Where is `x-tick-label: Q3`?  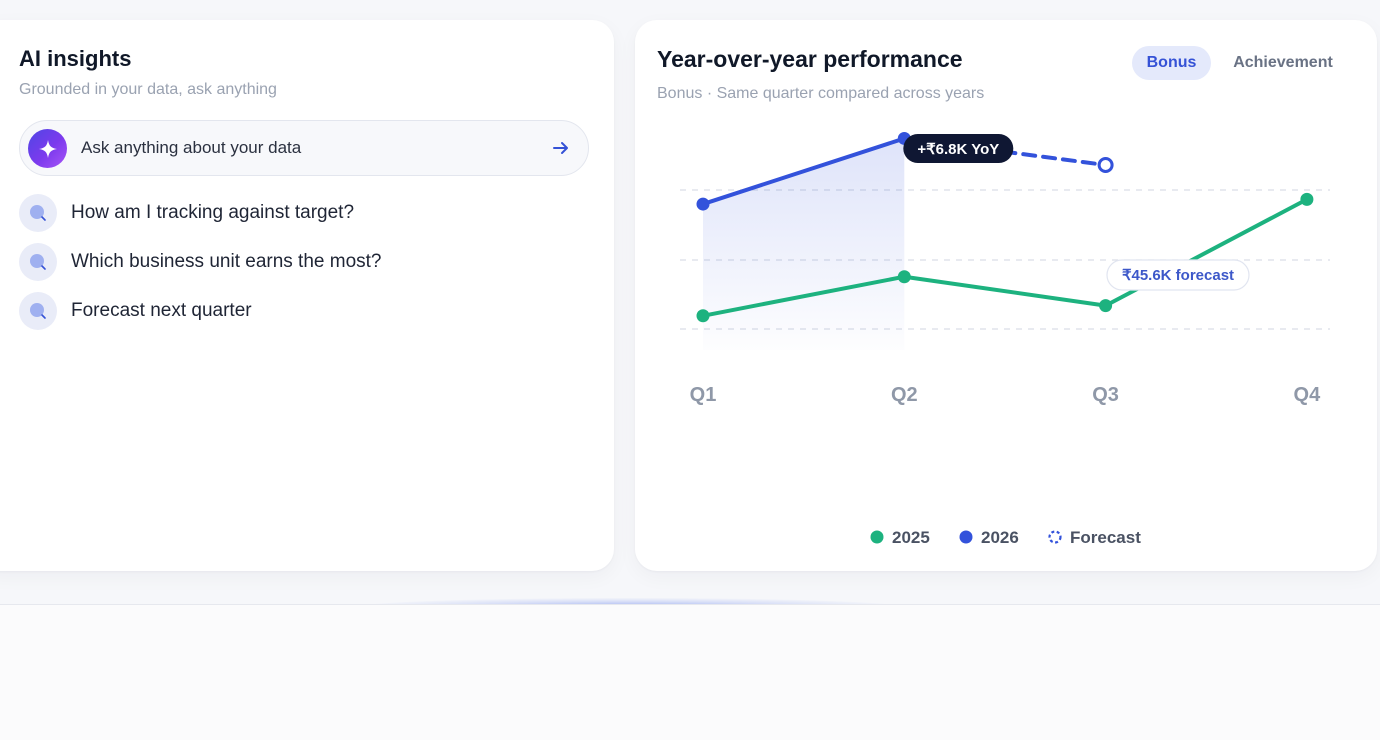
x-tick-label: Q3 is located at coordinates (1105, 395).